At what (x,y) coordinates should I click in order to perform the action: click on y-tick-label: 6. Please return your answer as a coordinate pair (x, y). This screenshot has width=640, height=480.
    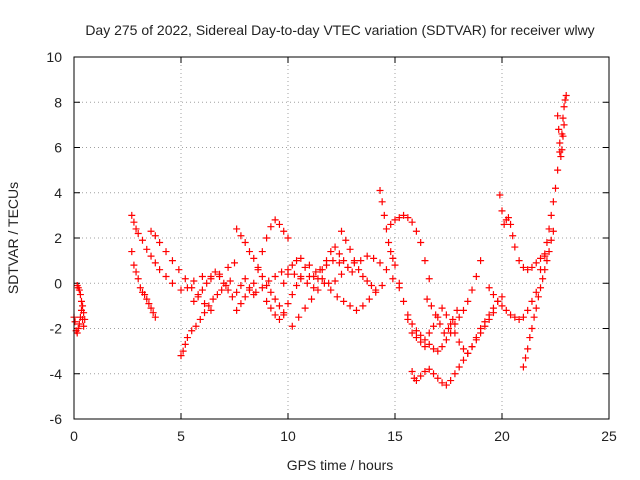
    Looking at the image, I should click on (58, 148).